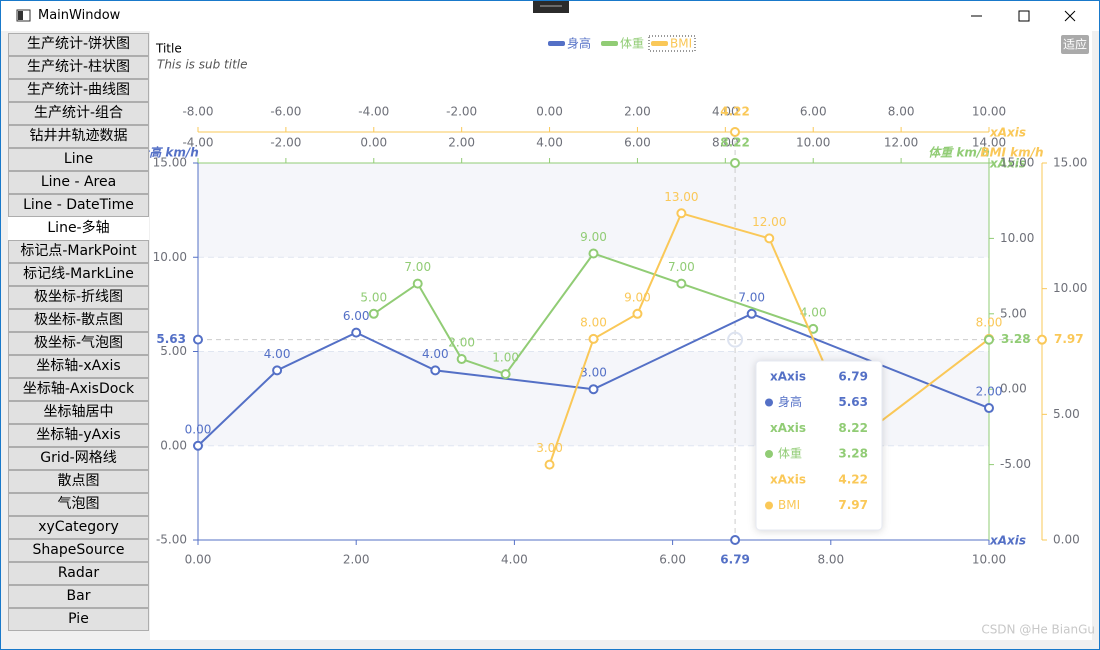  I want to click on legend-label: 身高, so click(579, 43).